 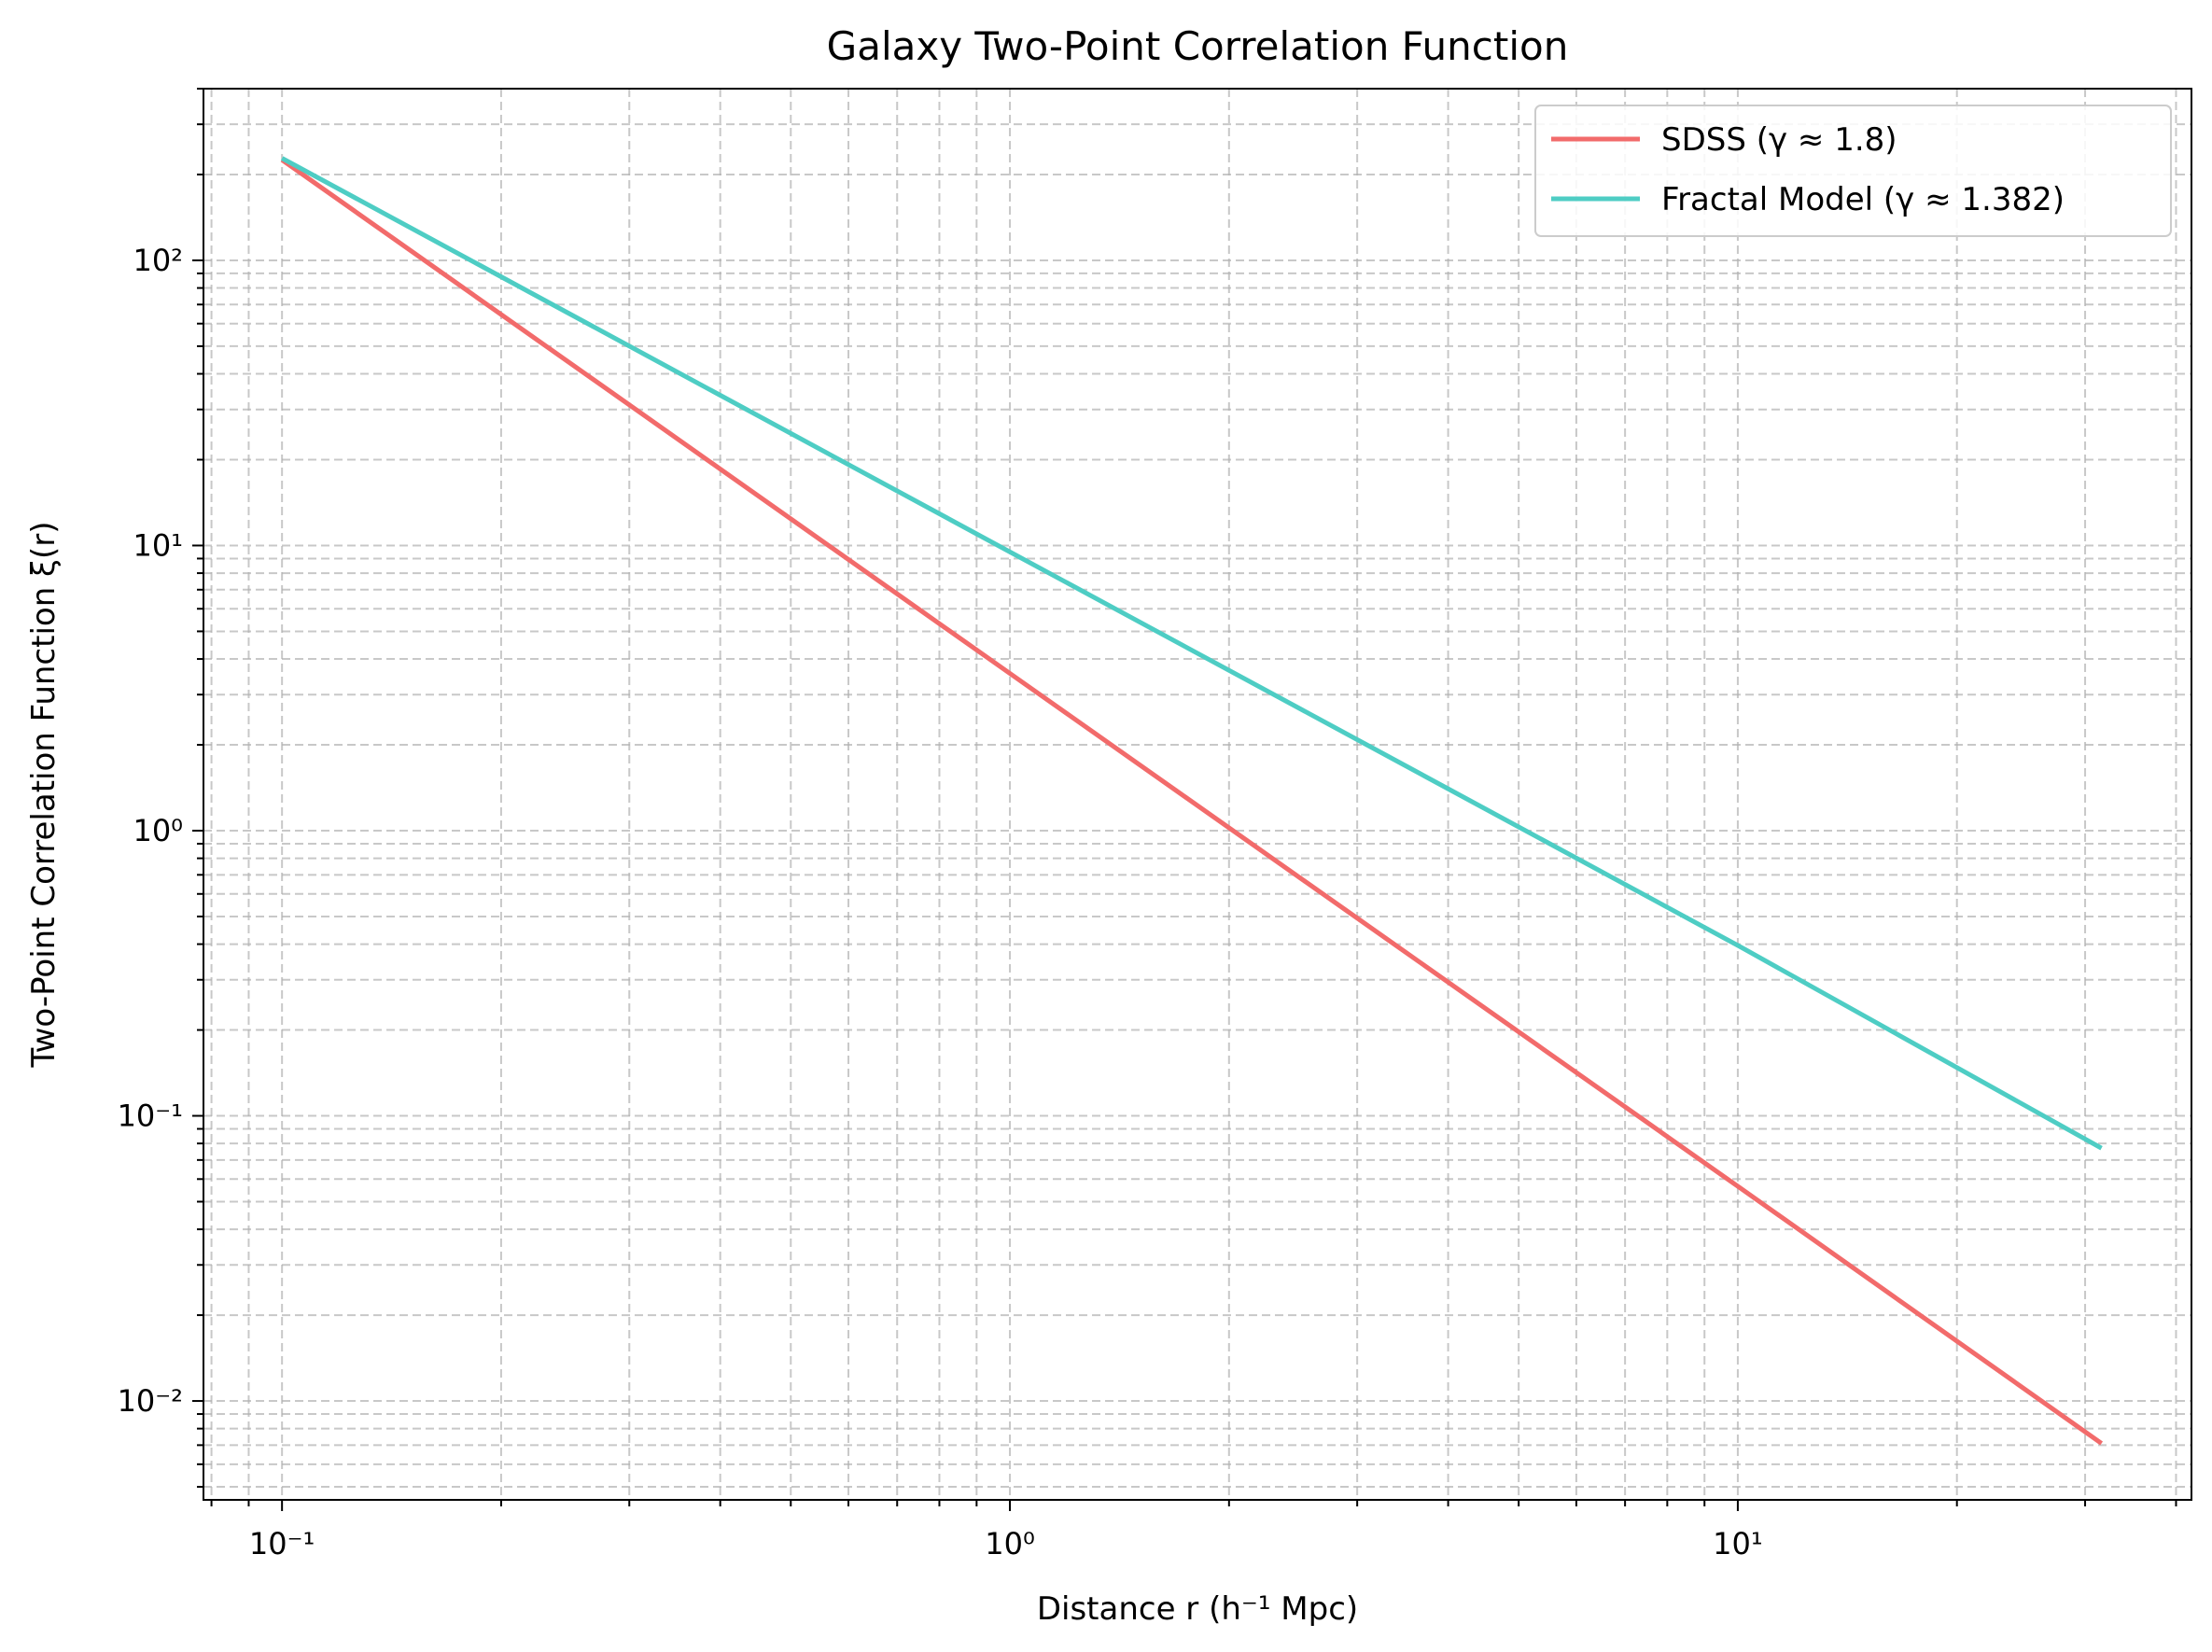 What do you see at coordinates (1779, 140) in the screenshot?
I see `legend-label-sdss: SDSS (γ ≈ 1.8)` at bounding box center [1779, 140].